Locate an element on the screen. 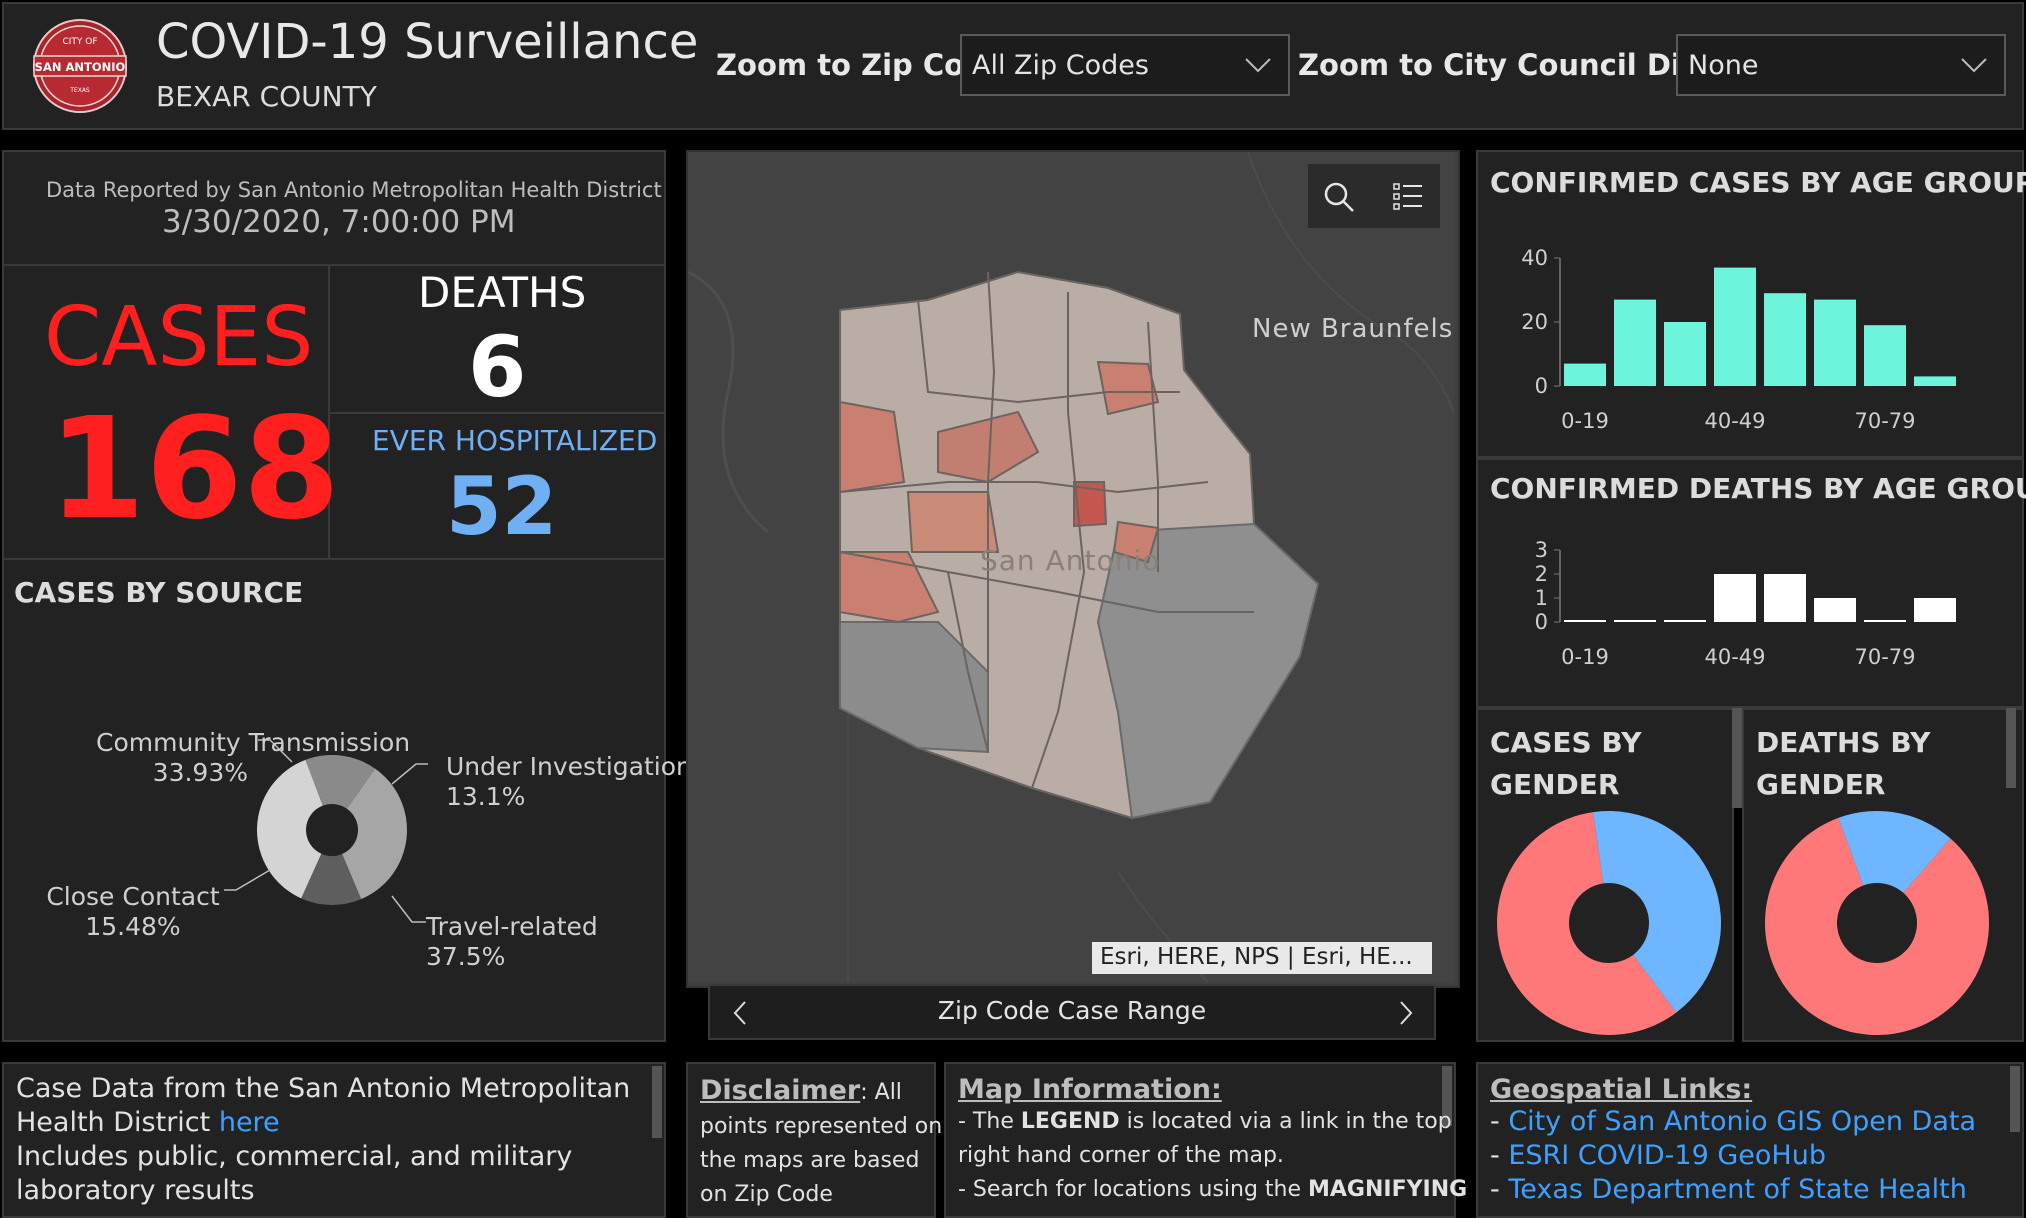 The image size is (2026, 1218). zip-code-select: All Zip Codes is located at coordinates (1125, 65).